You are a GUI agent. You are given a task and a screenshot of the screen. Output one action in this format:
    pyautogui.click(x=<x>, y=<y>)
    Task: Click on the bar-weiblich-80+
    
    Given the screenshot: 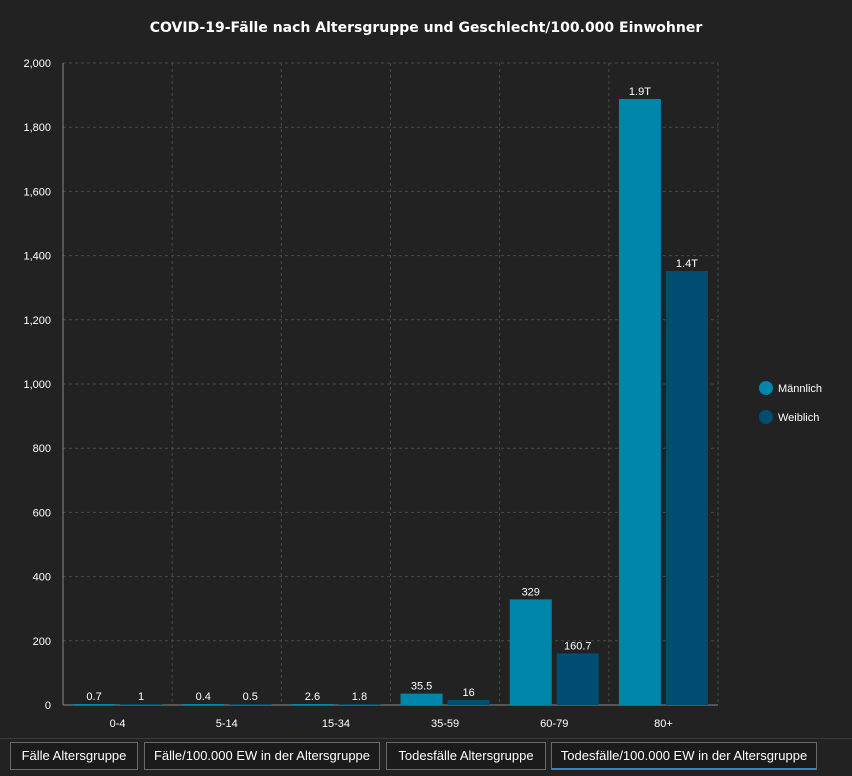 What is the action you would take?
    pyautogui.click(x=686, y=488)
    